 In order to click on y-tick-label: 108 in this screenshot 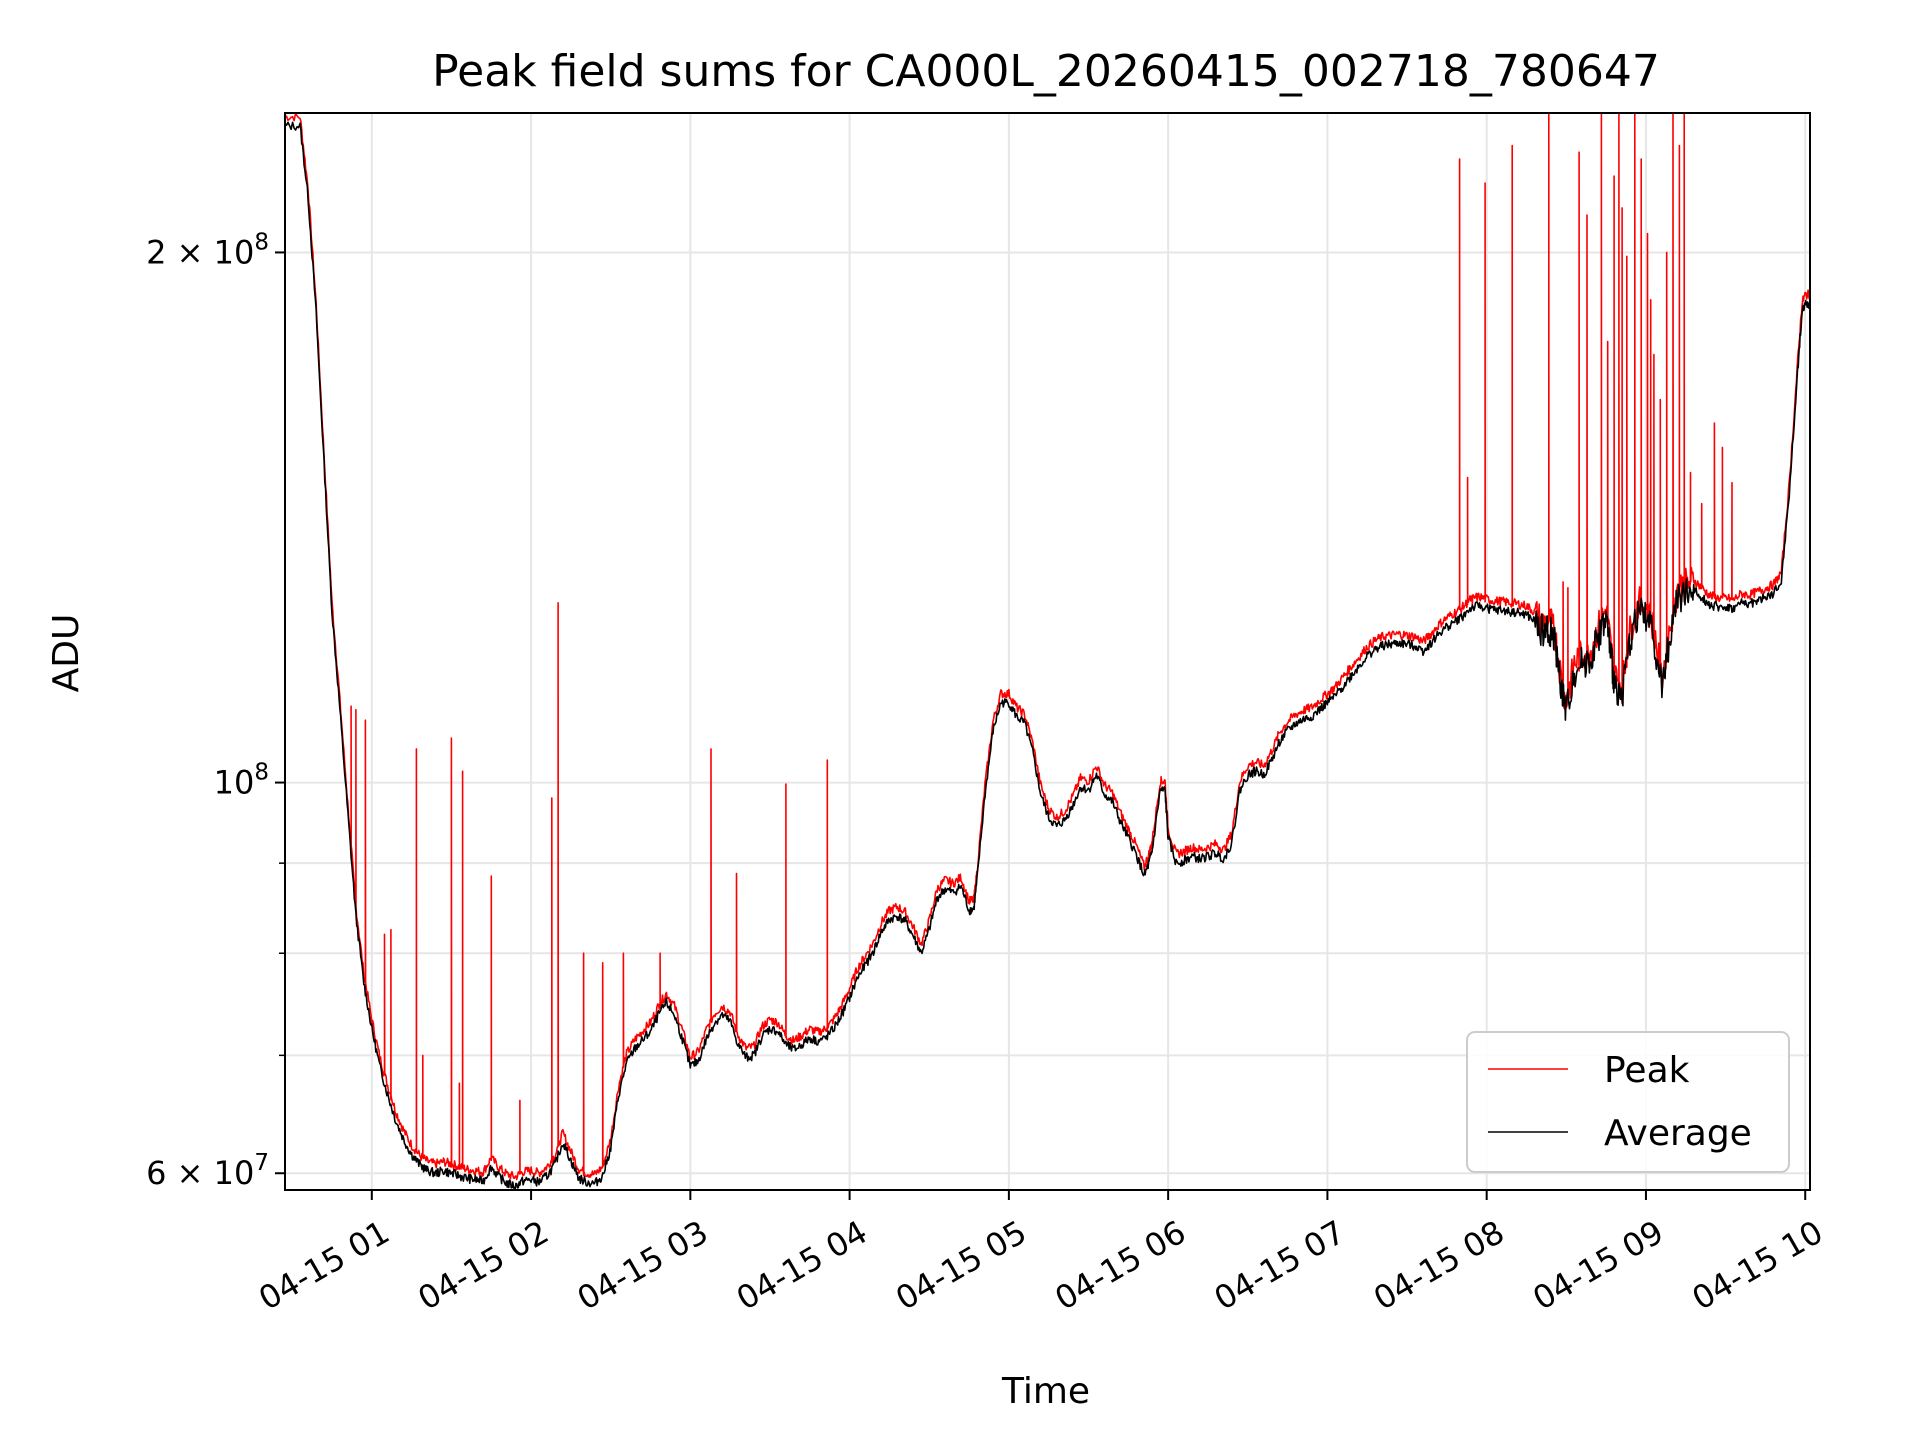, I will do `click(241, 781)`.